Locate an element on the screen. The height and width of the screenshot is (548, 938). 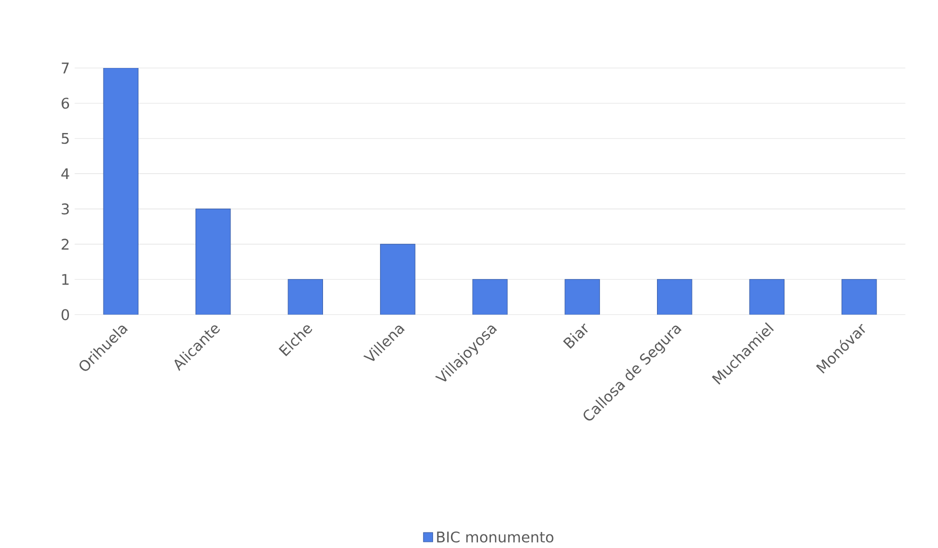
y-tick-label: 6 is located at coordinates (66, 103).